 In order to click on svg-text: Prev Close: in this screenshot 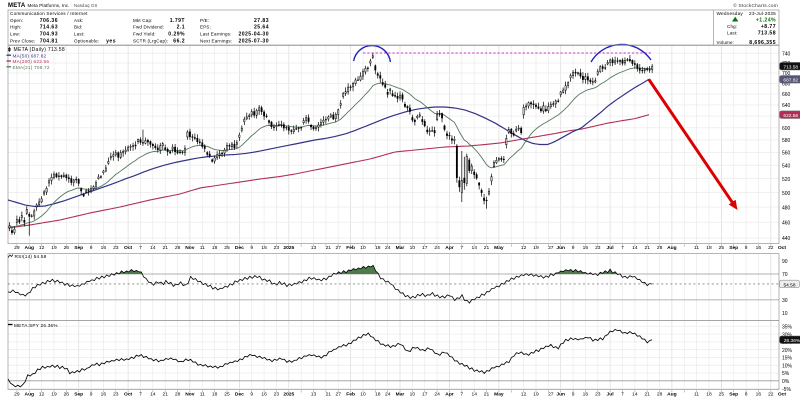, I will do `click(22, 40)`.